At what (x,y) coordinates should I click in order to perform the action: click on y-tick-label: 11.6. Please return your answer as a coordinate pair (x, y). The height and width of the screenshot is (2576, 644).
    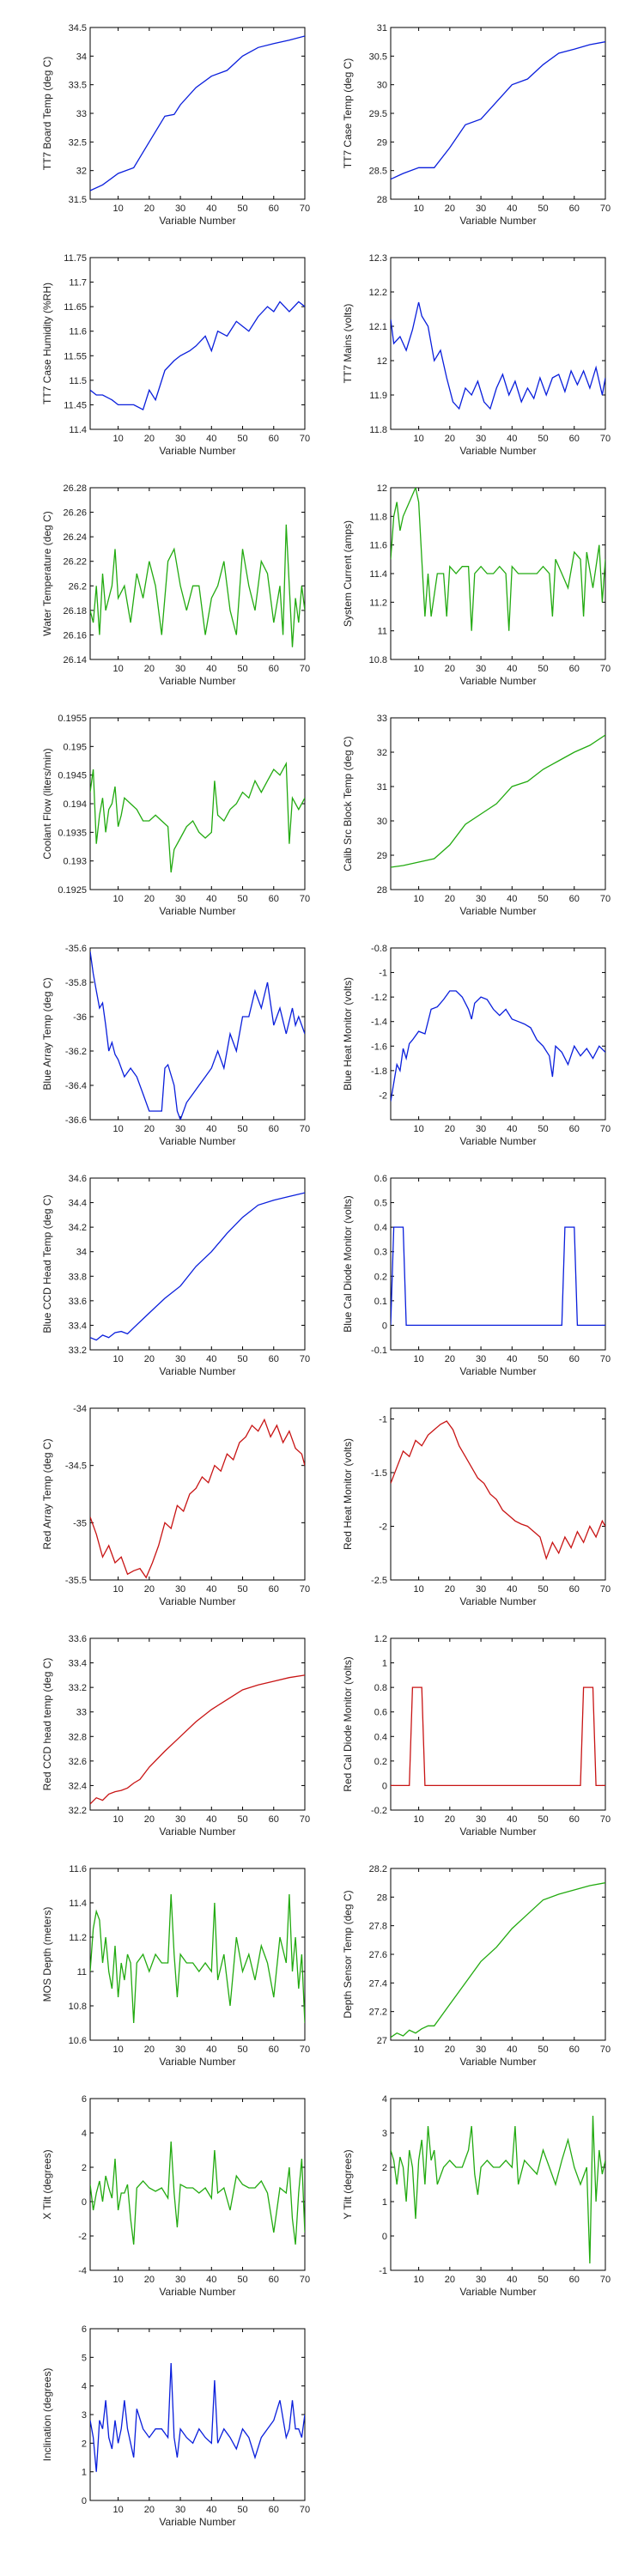
    Looking at the image, I should click on (78, 332).